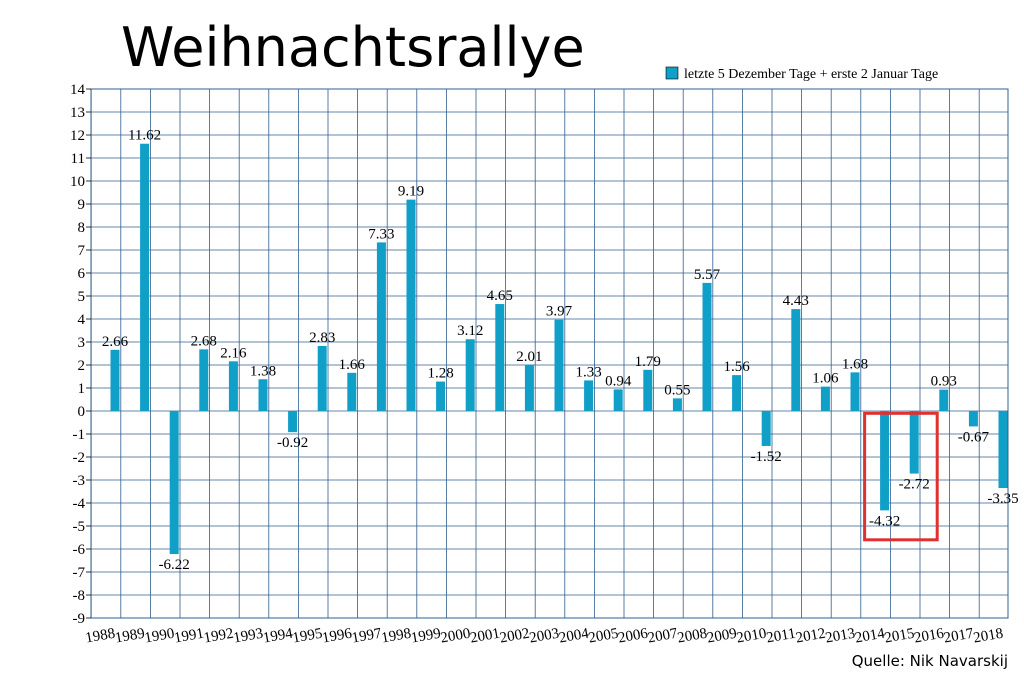  Describe the element at coordinates (544, 636) in the screenshot. I see `x-tick-label: 2003` at that location.